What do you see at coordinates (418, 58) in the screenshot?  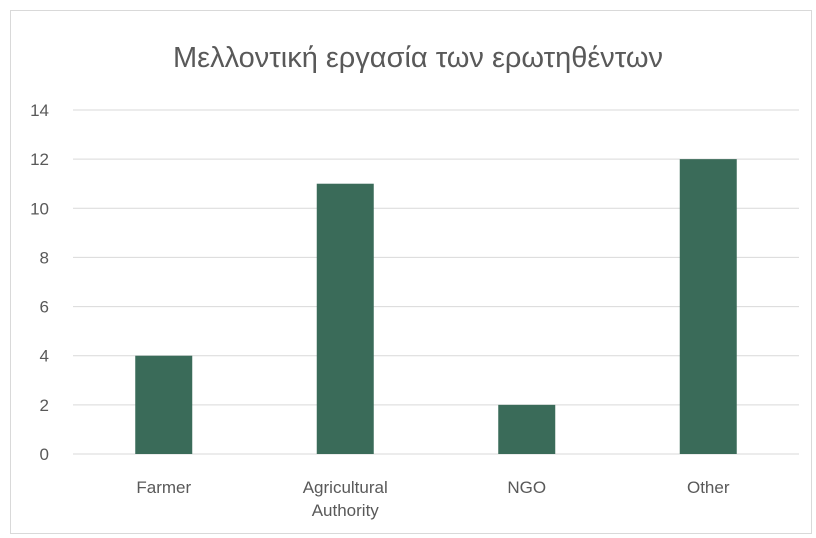 I see `chart-title: Μελλοντική εργασία των ερωτηθέντων` at bounding box center [418, 58].